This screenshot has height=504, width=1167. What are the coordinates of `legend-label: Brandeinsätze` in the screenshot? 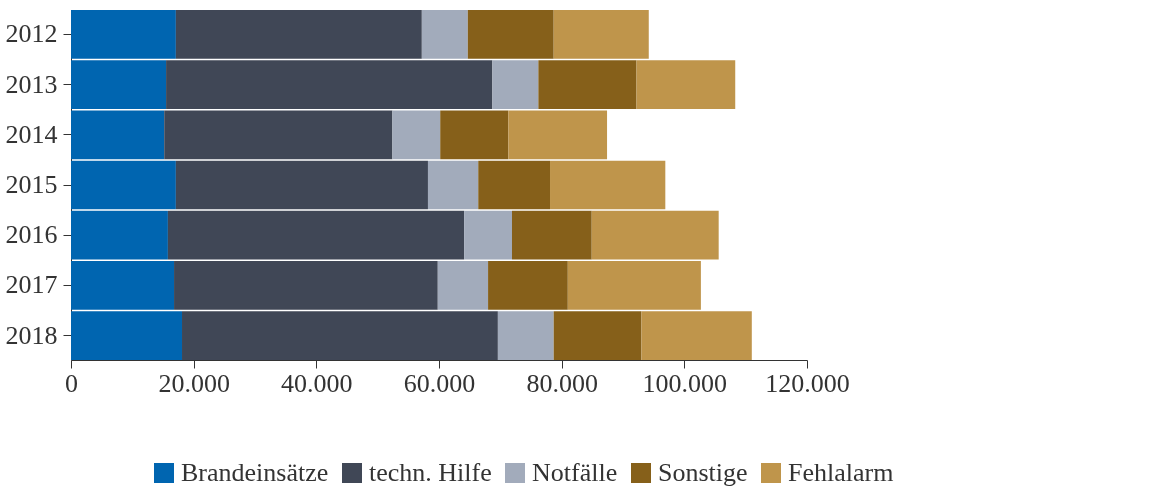 It's located at (255, 472).